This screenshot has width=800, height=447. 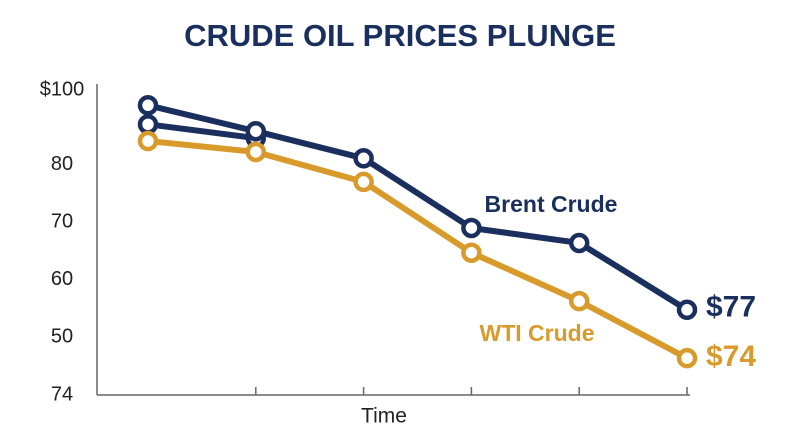 I want to click on series-label: Brent Crude, so click(x=551, y=204).